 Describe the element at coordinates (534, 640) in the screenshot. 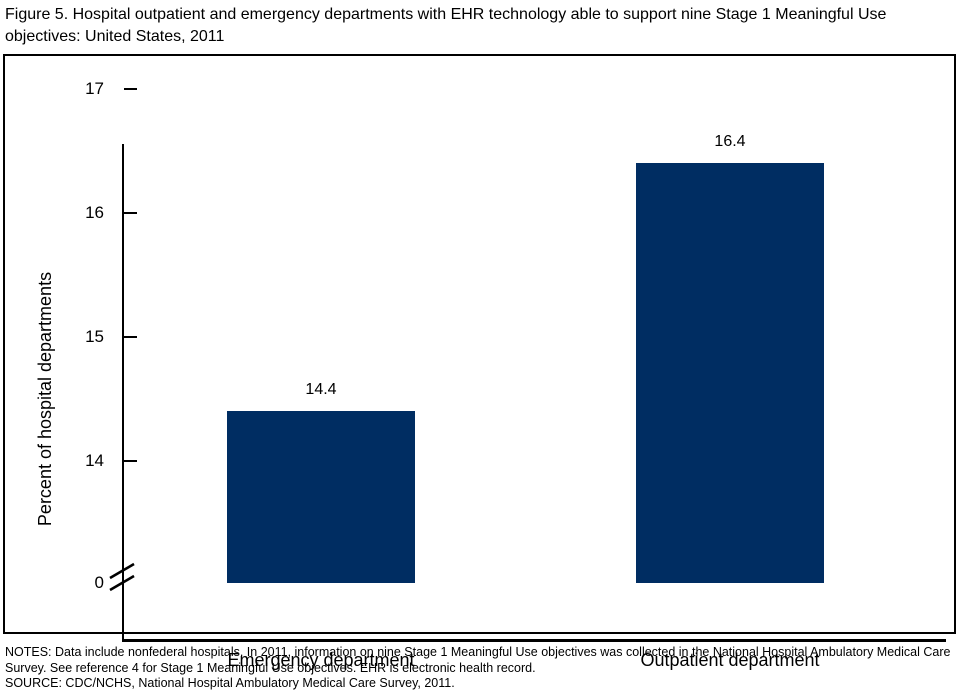

I see `x-axis-line` at that location.